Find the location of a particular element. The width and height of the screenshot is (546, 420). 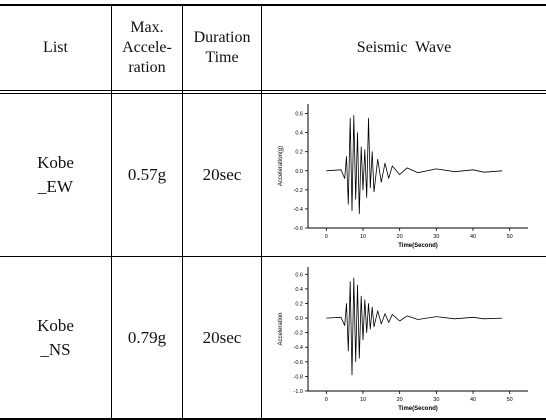

row-2-name: Kobe _NS is located at coordinates (55, 337).